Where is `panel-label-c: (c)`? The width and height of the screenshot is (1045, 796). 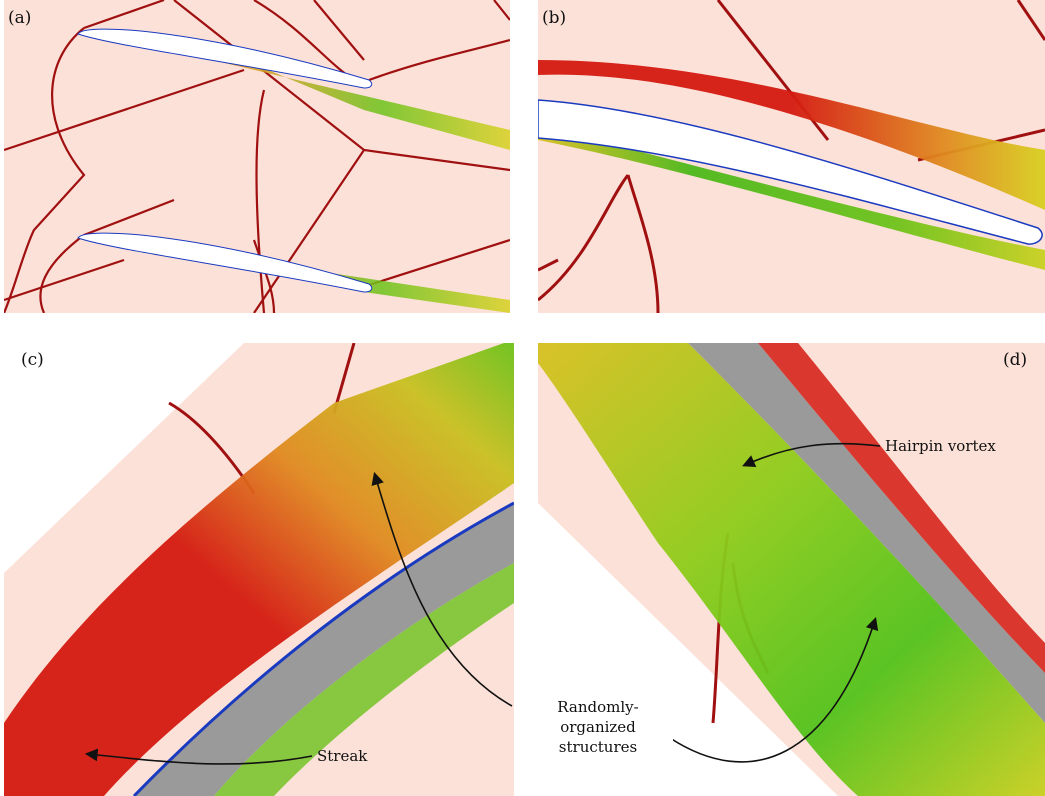 panel-label-c: (c) is located at coordinates (32, 360).